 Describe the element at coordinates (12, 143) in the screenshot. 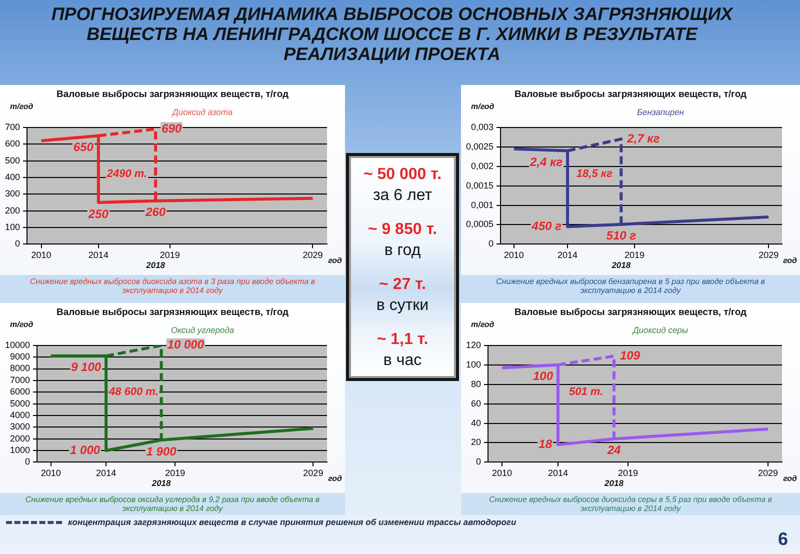

I see `y-tick-label: 600` at that location.